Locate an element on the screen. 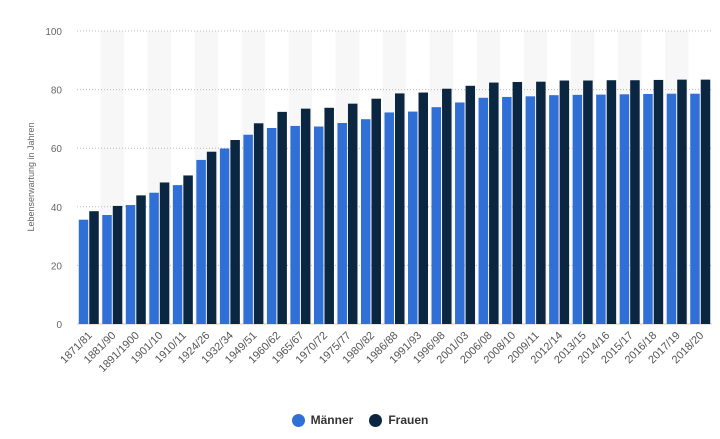  y-tick-label: 20 is located at coordinates (57, 266).